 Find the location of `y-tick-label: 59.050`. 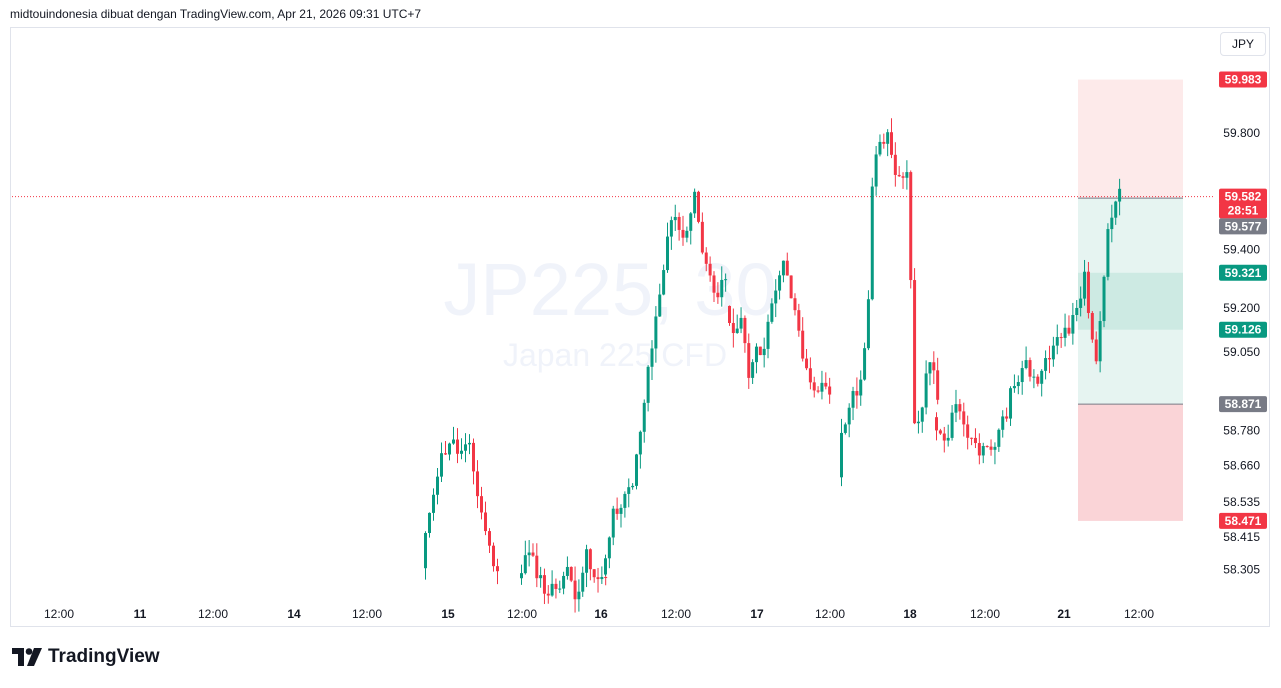

y-tick-label: 59.050 is located at coordinates (1241, 352).